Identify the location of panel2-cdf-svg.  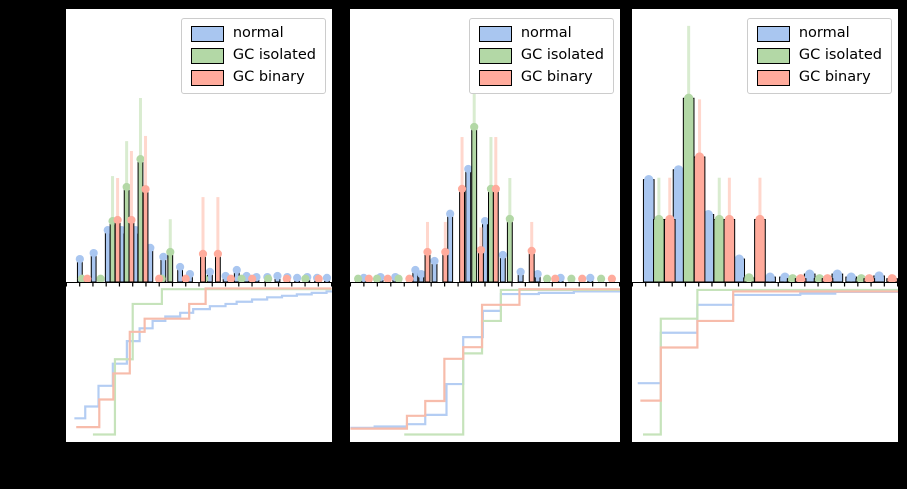
(485, 359).